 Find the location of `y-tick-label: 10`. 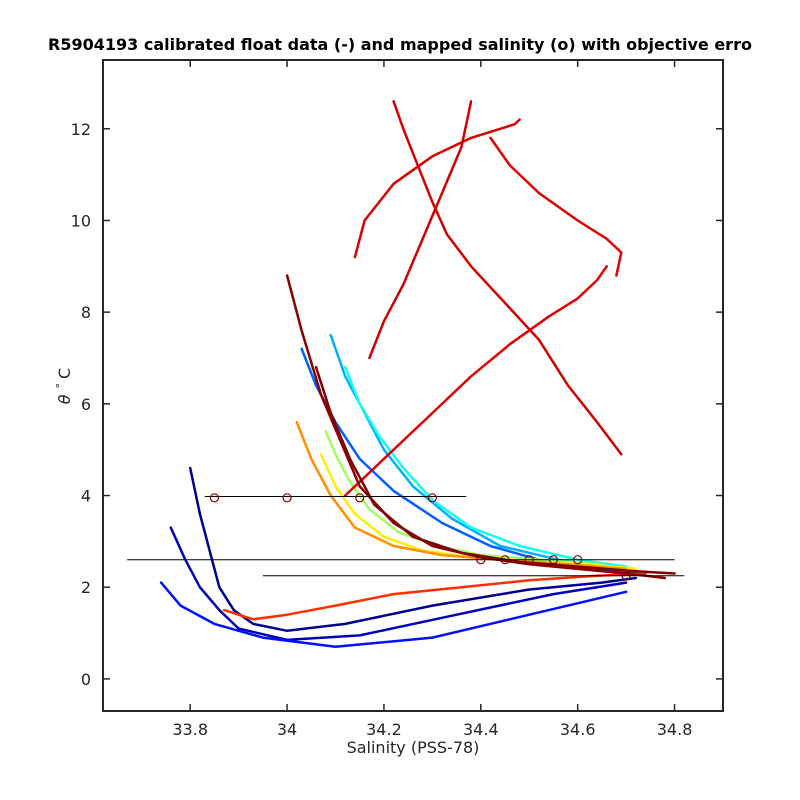

y-tick-label: 10 is located at coordinates (81, 220).